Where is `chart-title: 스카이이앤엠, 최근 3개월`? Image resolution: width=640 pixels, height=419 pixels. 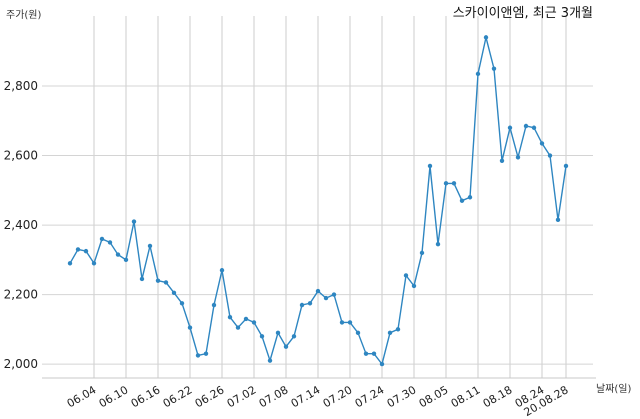
chart-title: 스카이이앤엠, 최근 3개월 is located at coordinates (523, 13).